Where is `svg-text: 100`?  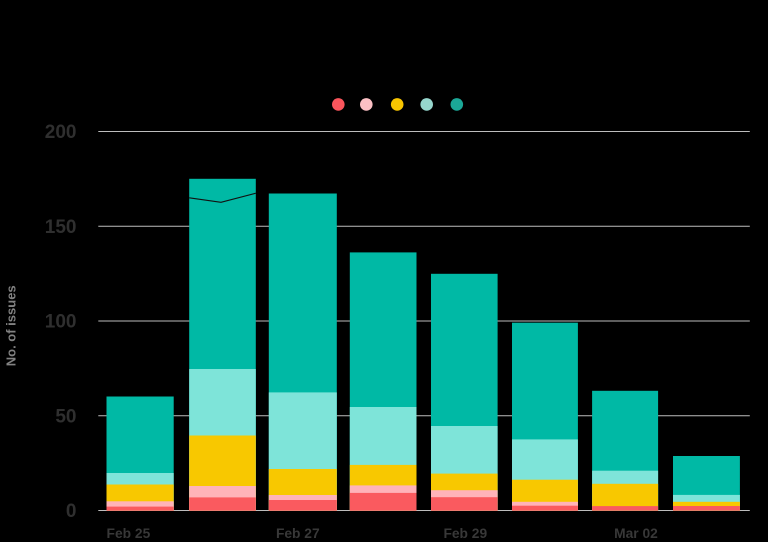
svg-text: 100 is located at coordinates (61, 322).